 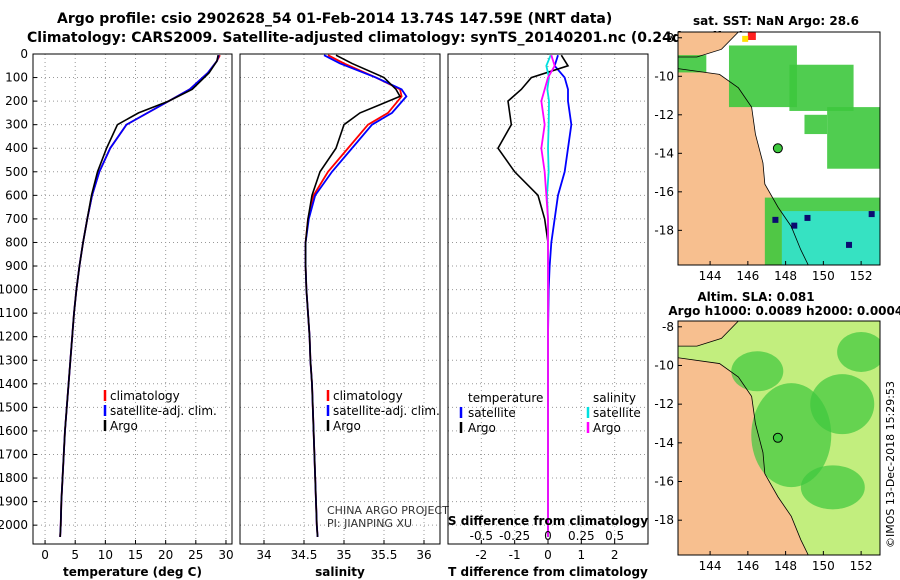 I want to click on x-tick-label: 5, so click(x=75, y=555).